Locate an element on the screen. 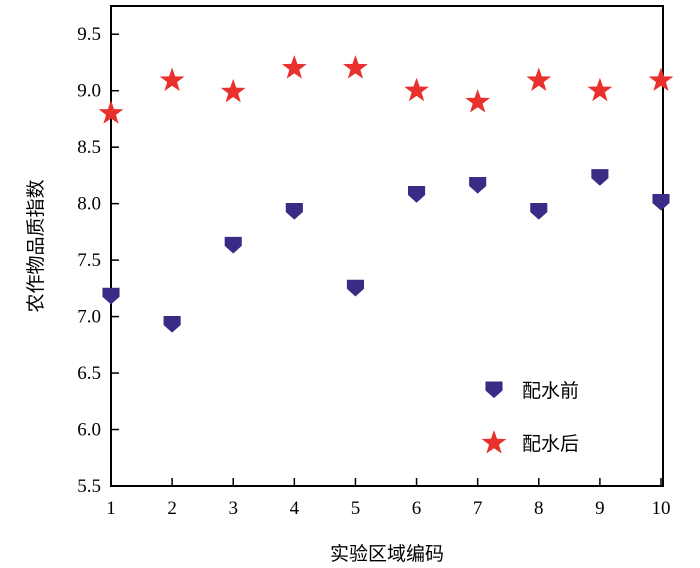 Image resolution: width=700 pixels, height=568 pixels. y-tick-label-8: 9.5 is located at coordinates (89, 34).